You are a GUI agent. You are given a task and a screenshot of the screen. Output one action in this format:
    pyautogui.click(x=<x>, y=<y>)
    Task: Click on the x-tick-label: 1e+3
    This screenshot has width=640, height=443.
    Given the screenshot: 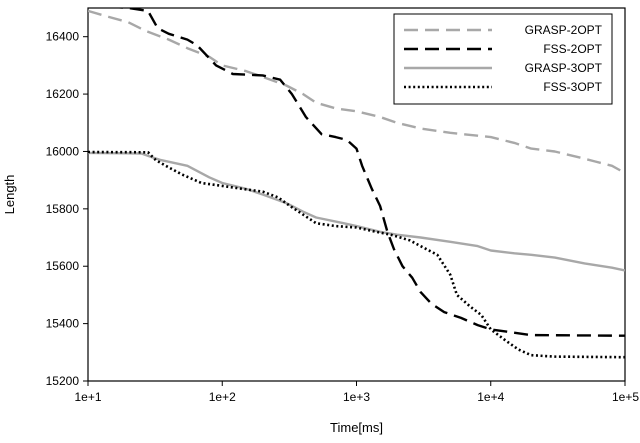 What is the action you would take?
    pyautogui.click(x=356, y=397)
    